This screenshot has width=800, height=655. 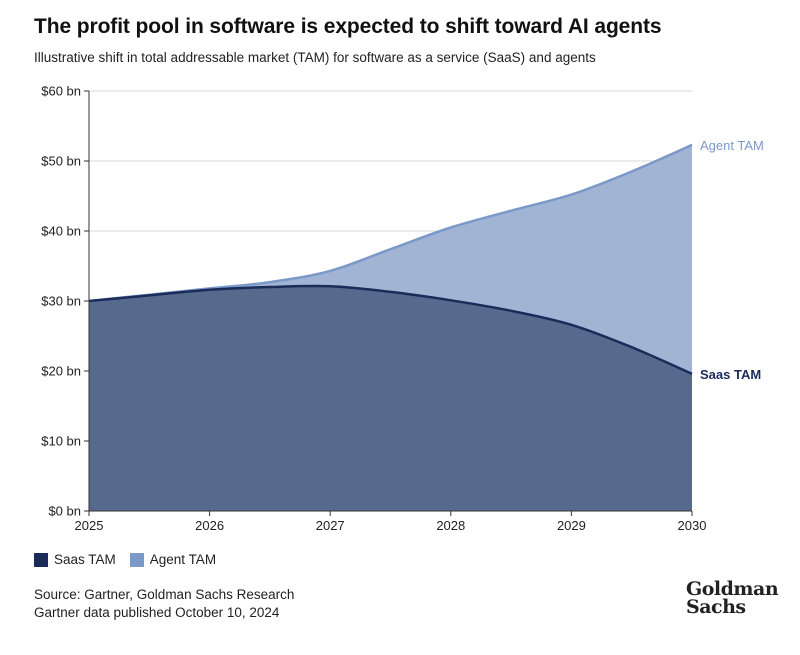 I want to click on logo-line-1: Goldman, so click(x=732, y=589).